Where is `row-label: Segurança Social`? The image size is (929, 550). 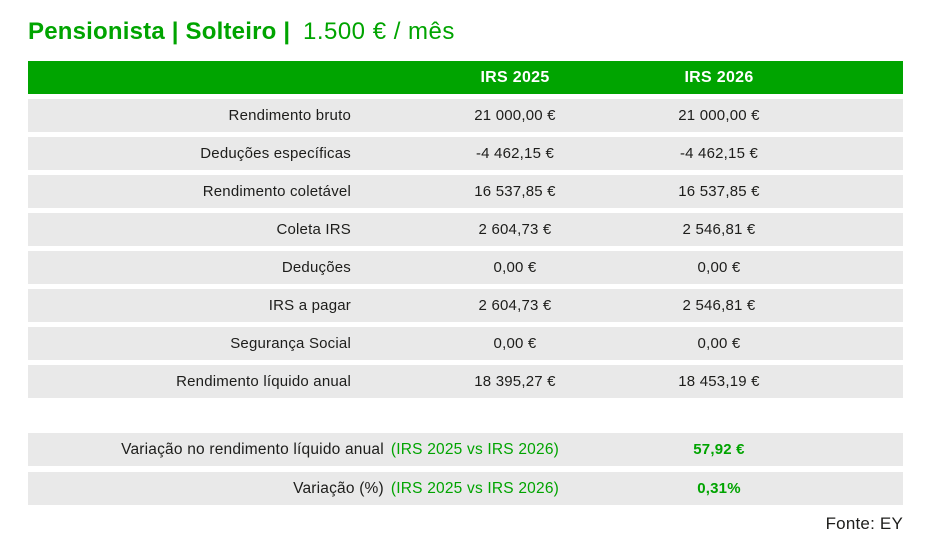 row-label: Segurança Social is located at coordinates (290, 343).